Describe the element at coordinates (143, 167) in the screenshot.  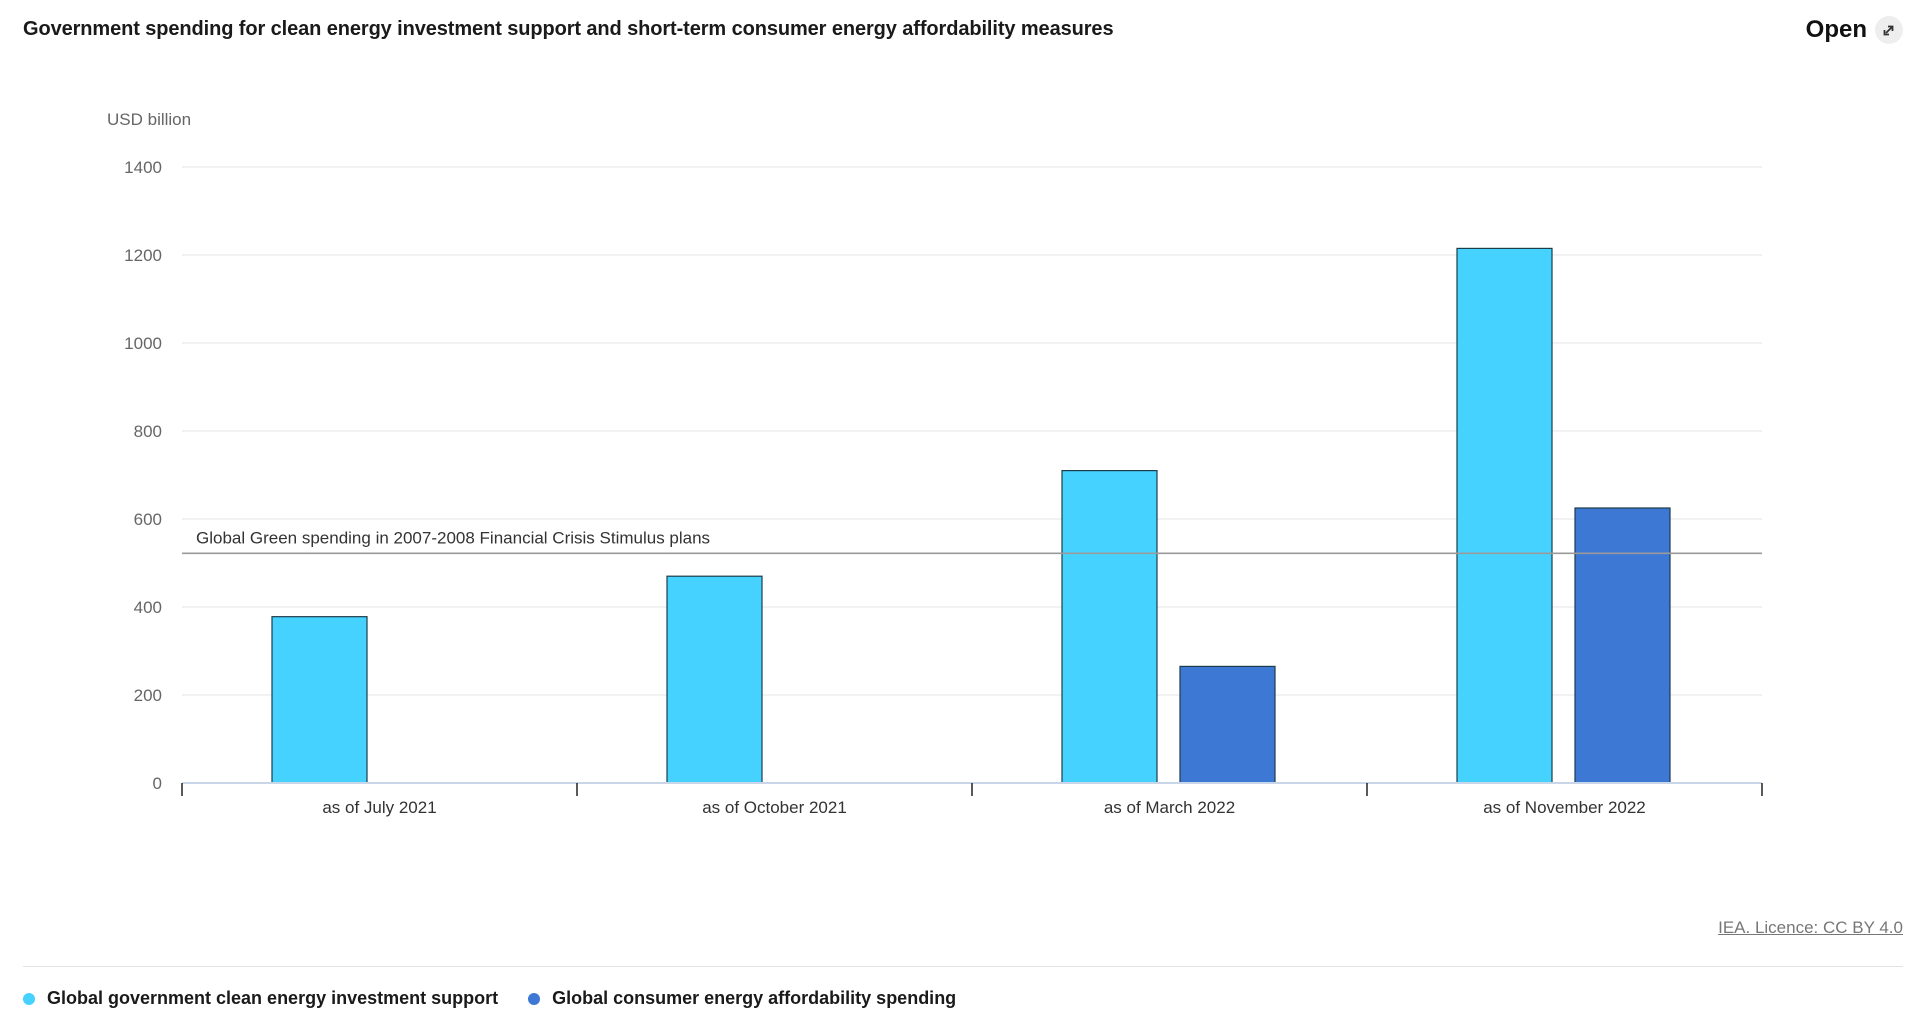
I see `y-tick-label: 1400` at that location.